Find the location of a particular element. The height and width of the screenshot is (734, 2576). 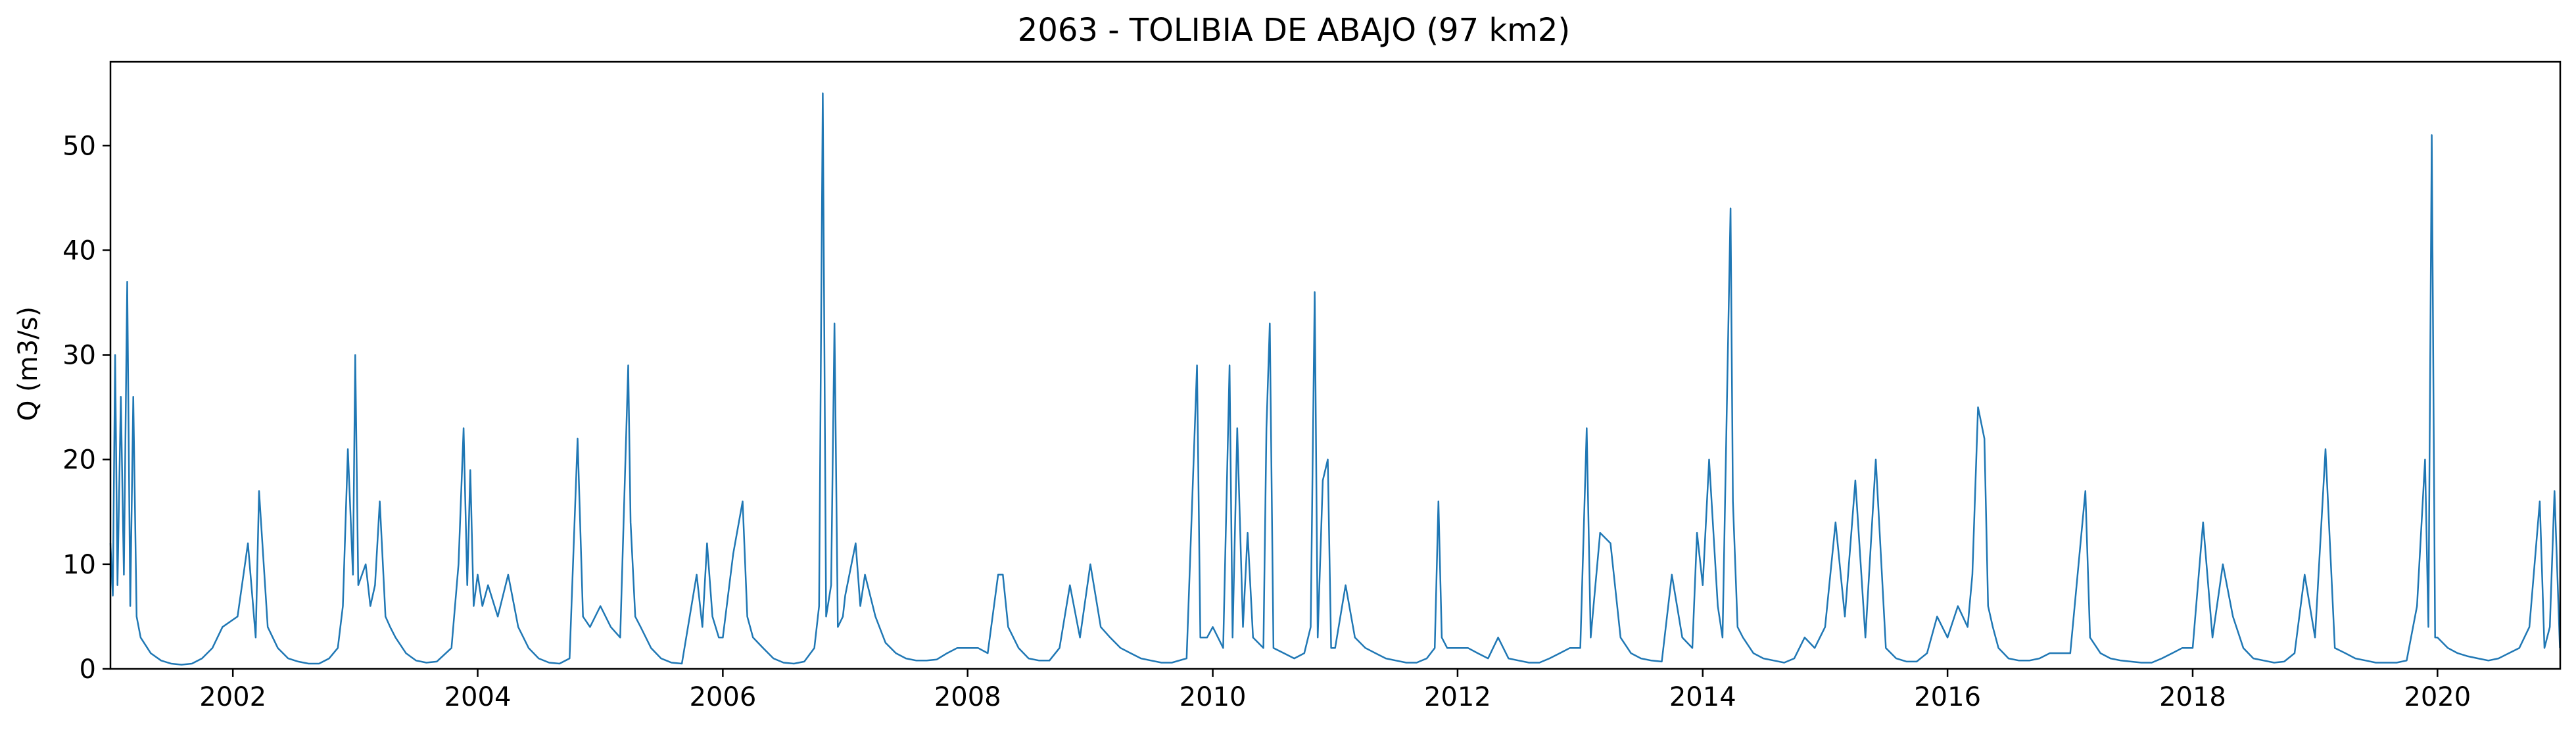

x-tick-label: 2012 is located at coordinates (1458, 697).